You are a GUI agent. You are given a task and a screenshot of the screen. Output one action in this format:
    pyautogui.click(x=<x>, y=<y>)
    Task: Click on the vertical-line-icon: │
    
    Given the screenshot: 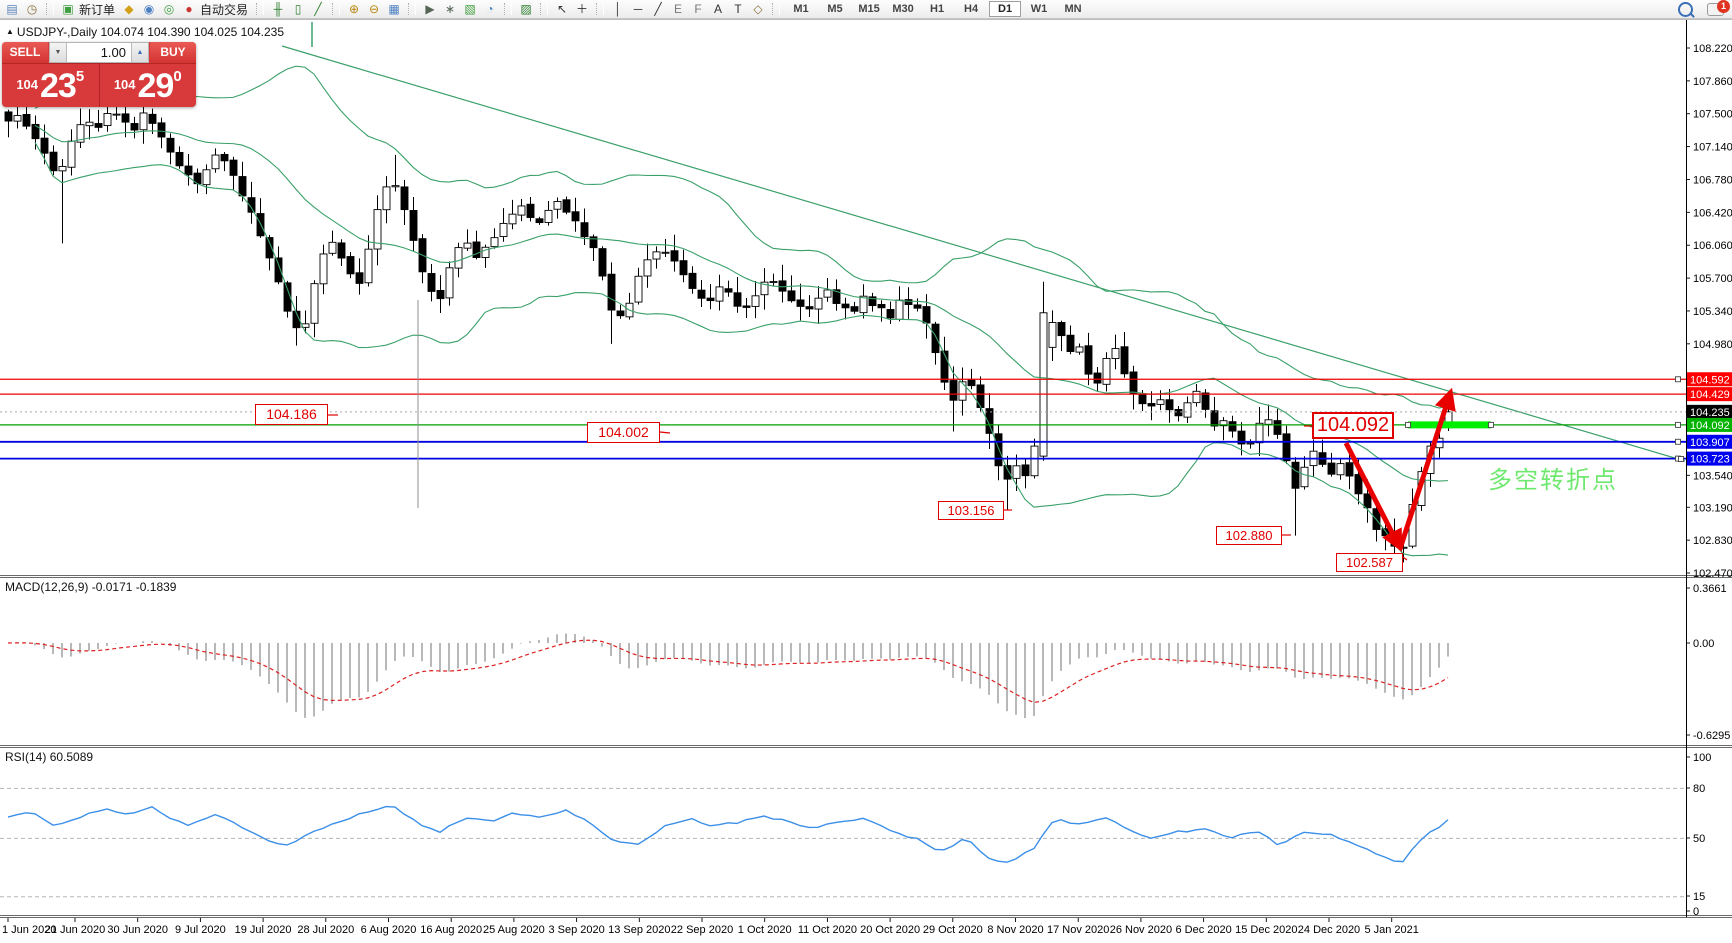 What is the action you would take?
    pyautogui.click(x=618, y=8)
    